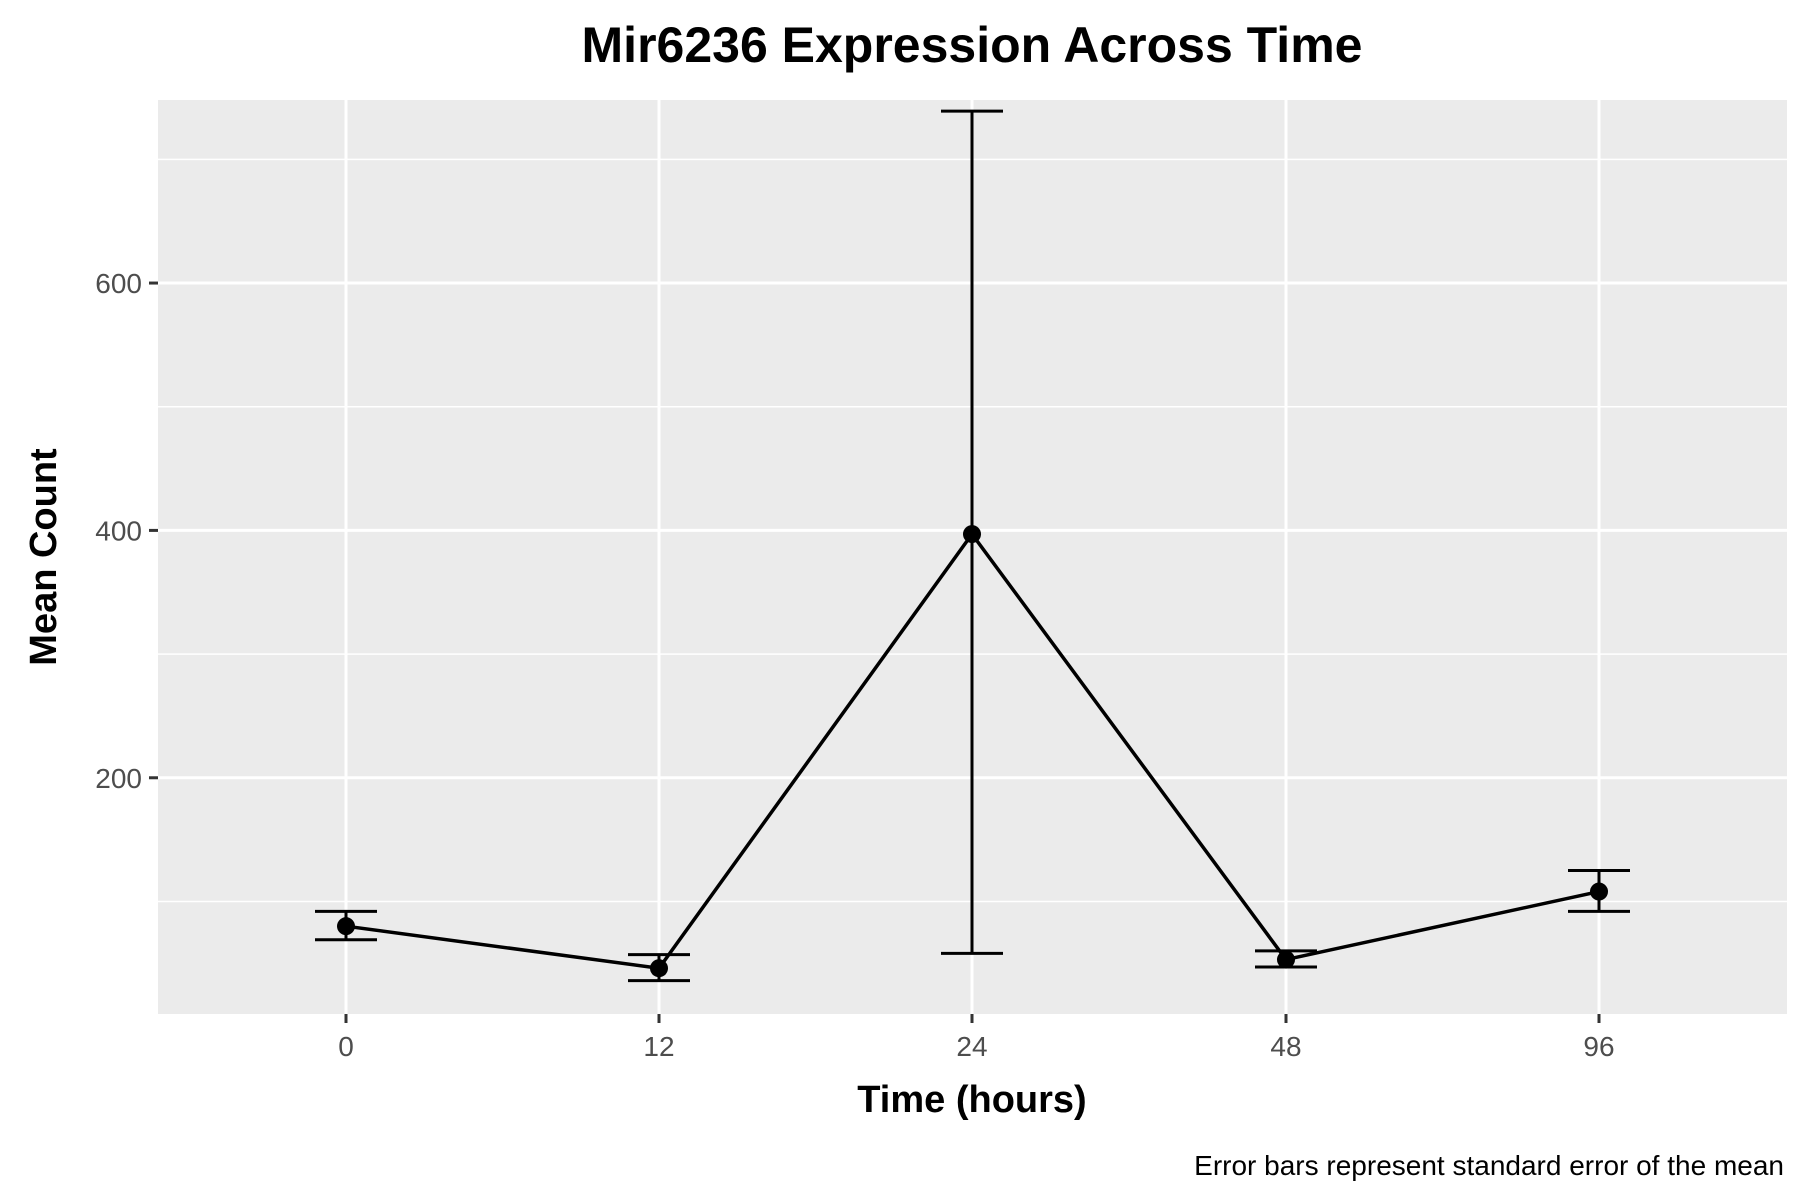 This screenshot has width=1800, height=1200. I want to click on y-tick-label: 400, so click(118, 530).